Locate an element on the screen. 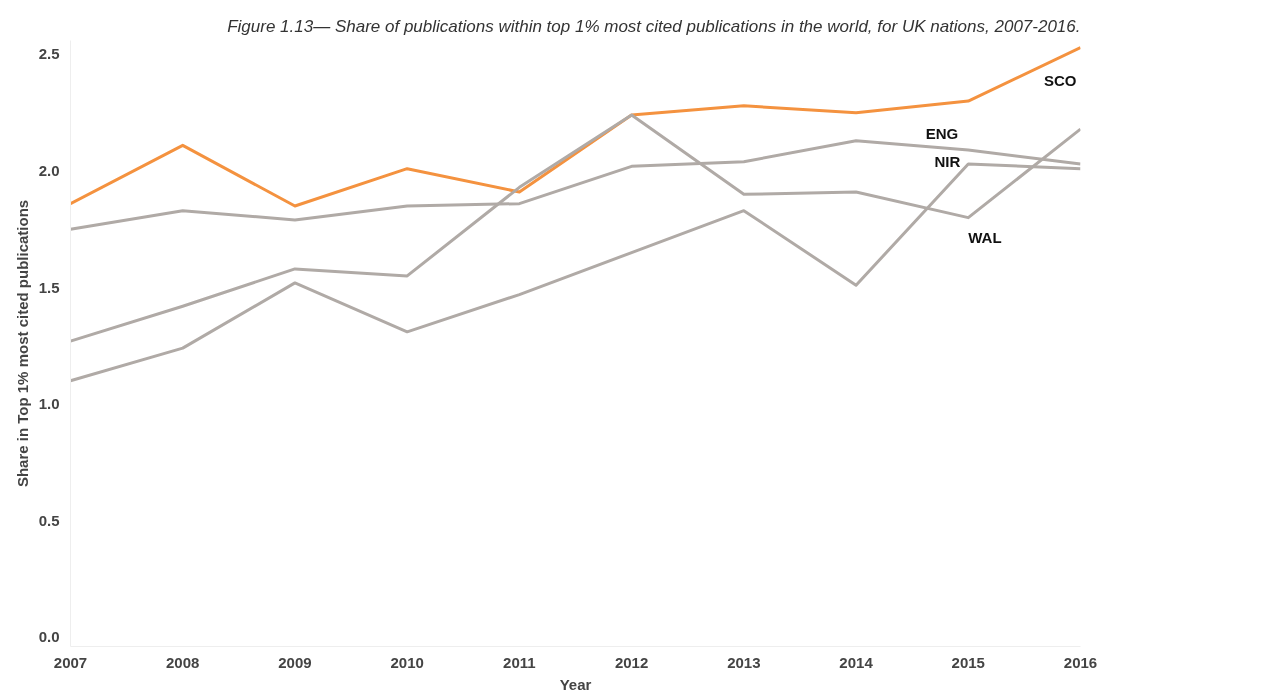 Image resolution: width=1280 pixels, height=699 pixels. x-tick-label: 2014 is located at coordinates (856, 662).